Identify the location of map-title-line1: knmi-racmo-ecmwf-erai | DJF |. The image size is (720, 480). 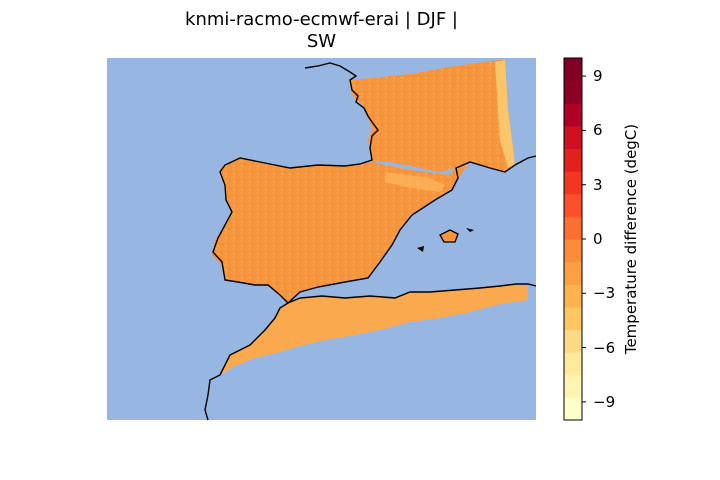
(321, 19).